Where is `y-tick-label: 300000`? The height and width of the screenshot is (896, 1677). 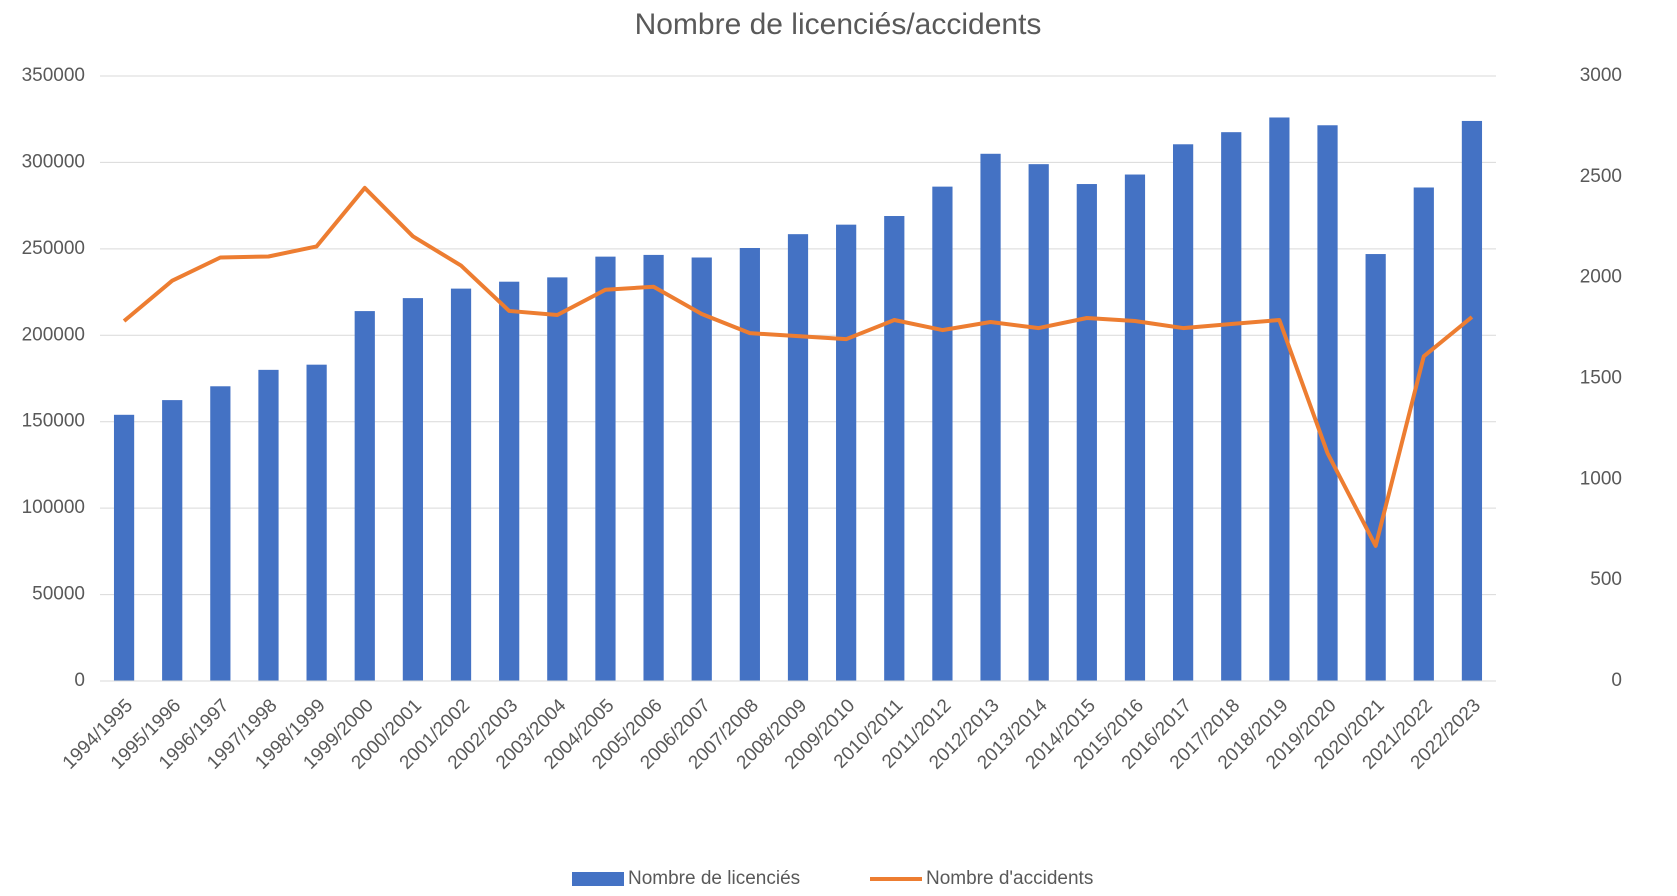
y-tick-label: 300000 is located at coordinates (53, 161).